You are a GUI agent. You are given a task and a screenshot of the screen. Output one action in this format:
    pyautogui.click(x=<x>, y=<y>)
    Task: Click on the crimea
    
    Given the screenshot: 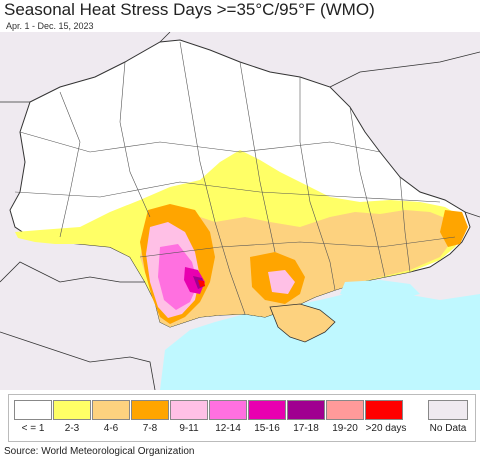 What is the action you would take?
    pyautogui.click(x=302, y=323)
    